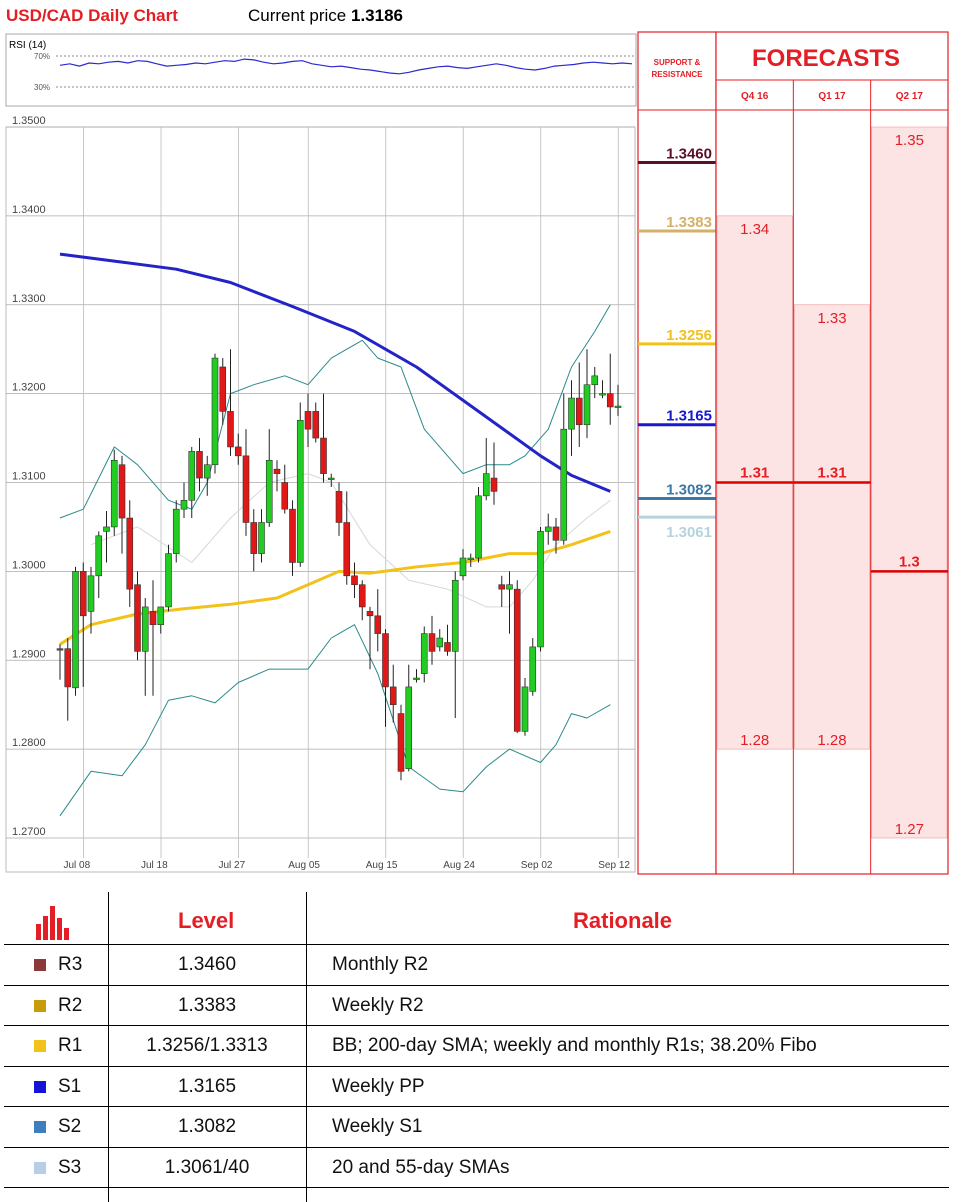 The width and height of the screenshot is (961, 1202). I want to click on row-tag: S3, so click(70, 1167).